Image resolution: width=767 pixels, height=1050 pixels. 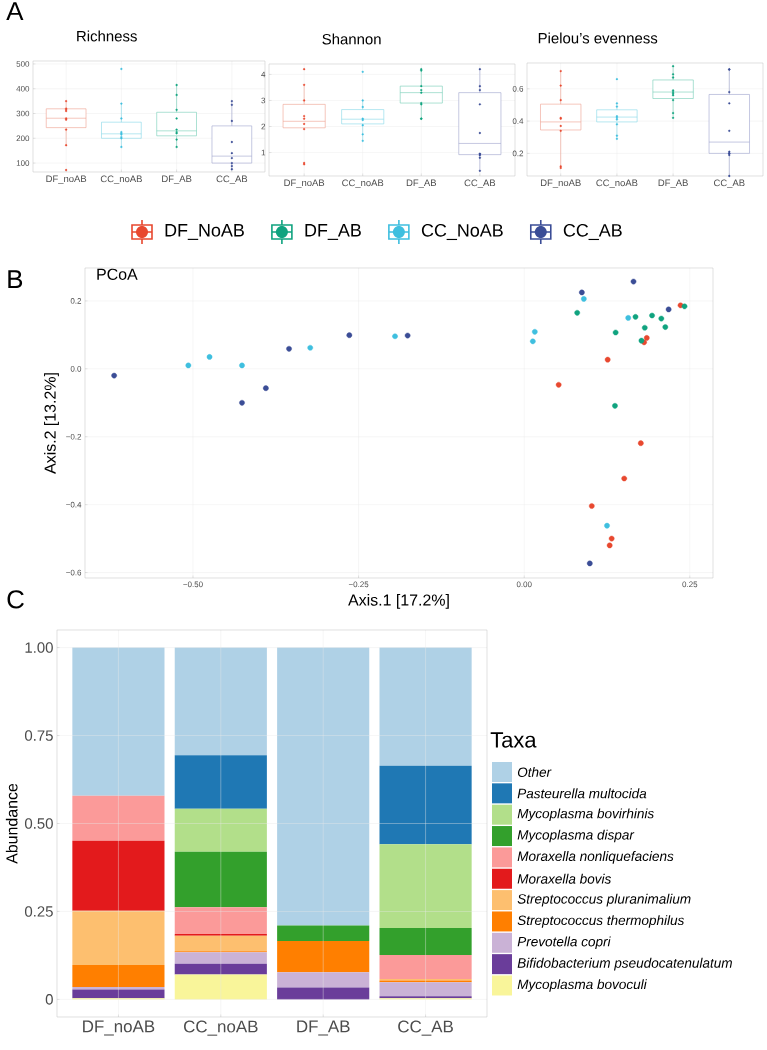 I want to click on legend-label: DF_NoAB, so click(x=204, y=232).